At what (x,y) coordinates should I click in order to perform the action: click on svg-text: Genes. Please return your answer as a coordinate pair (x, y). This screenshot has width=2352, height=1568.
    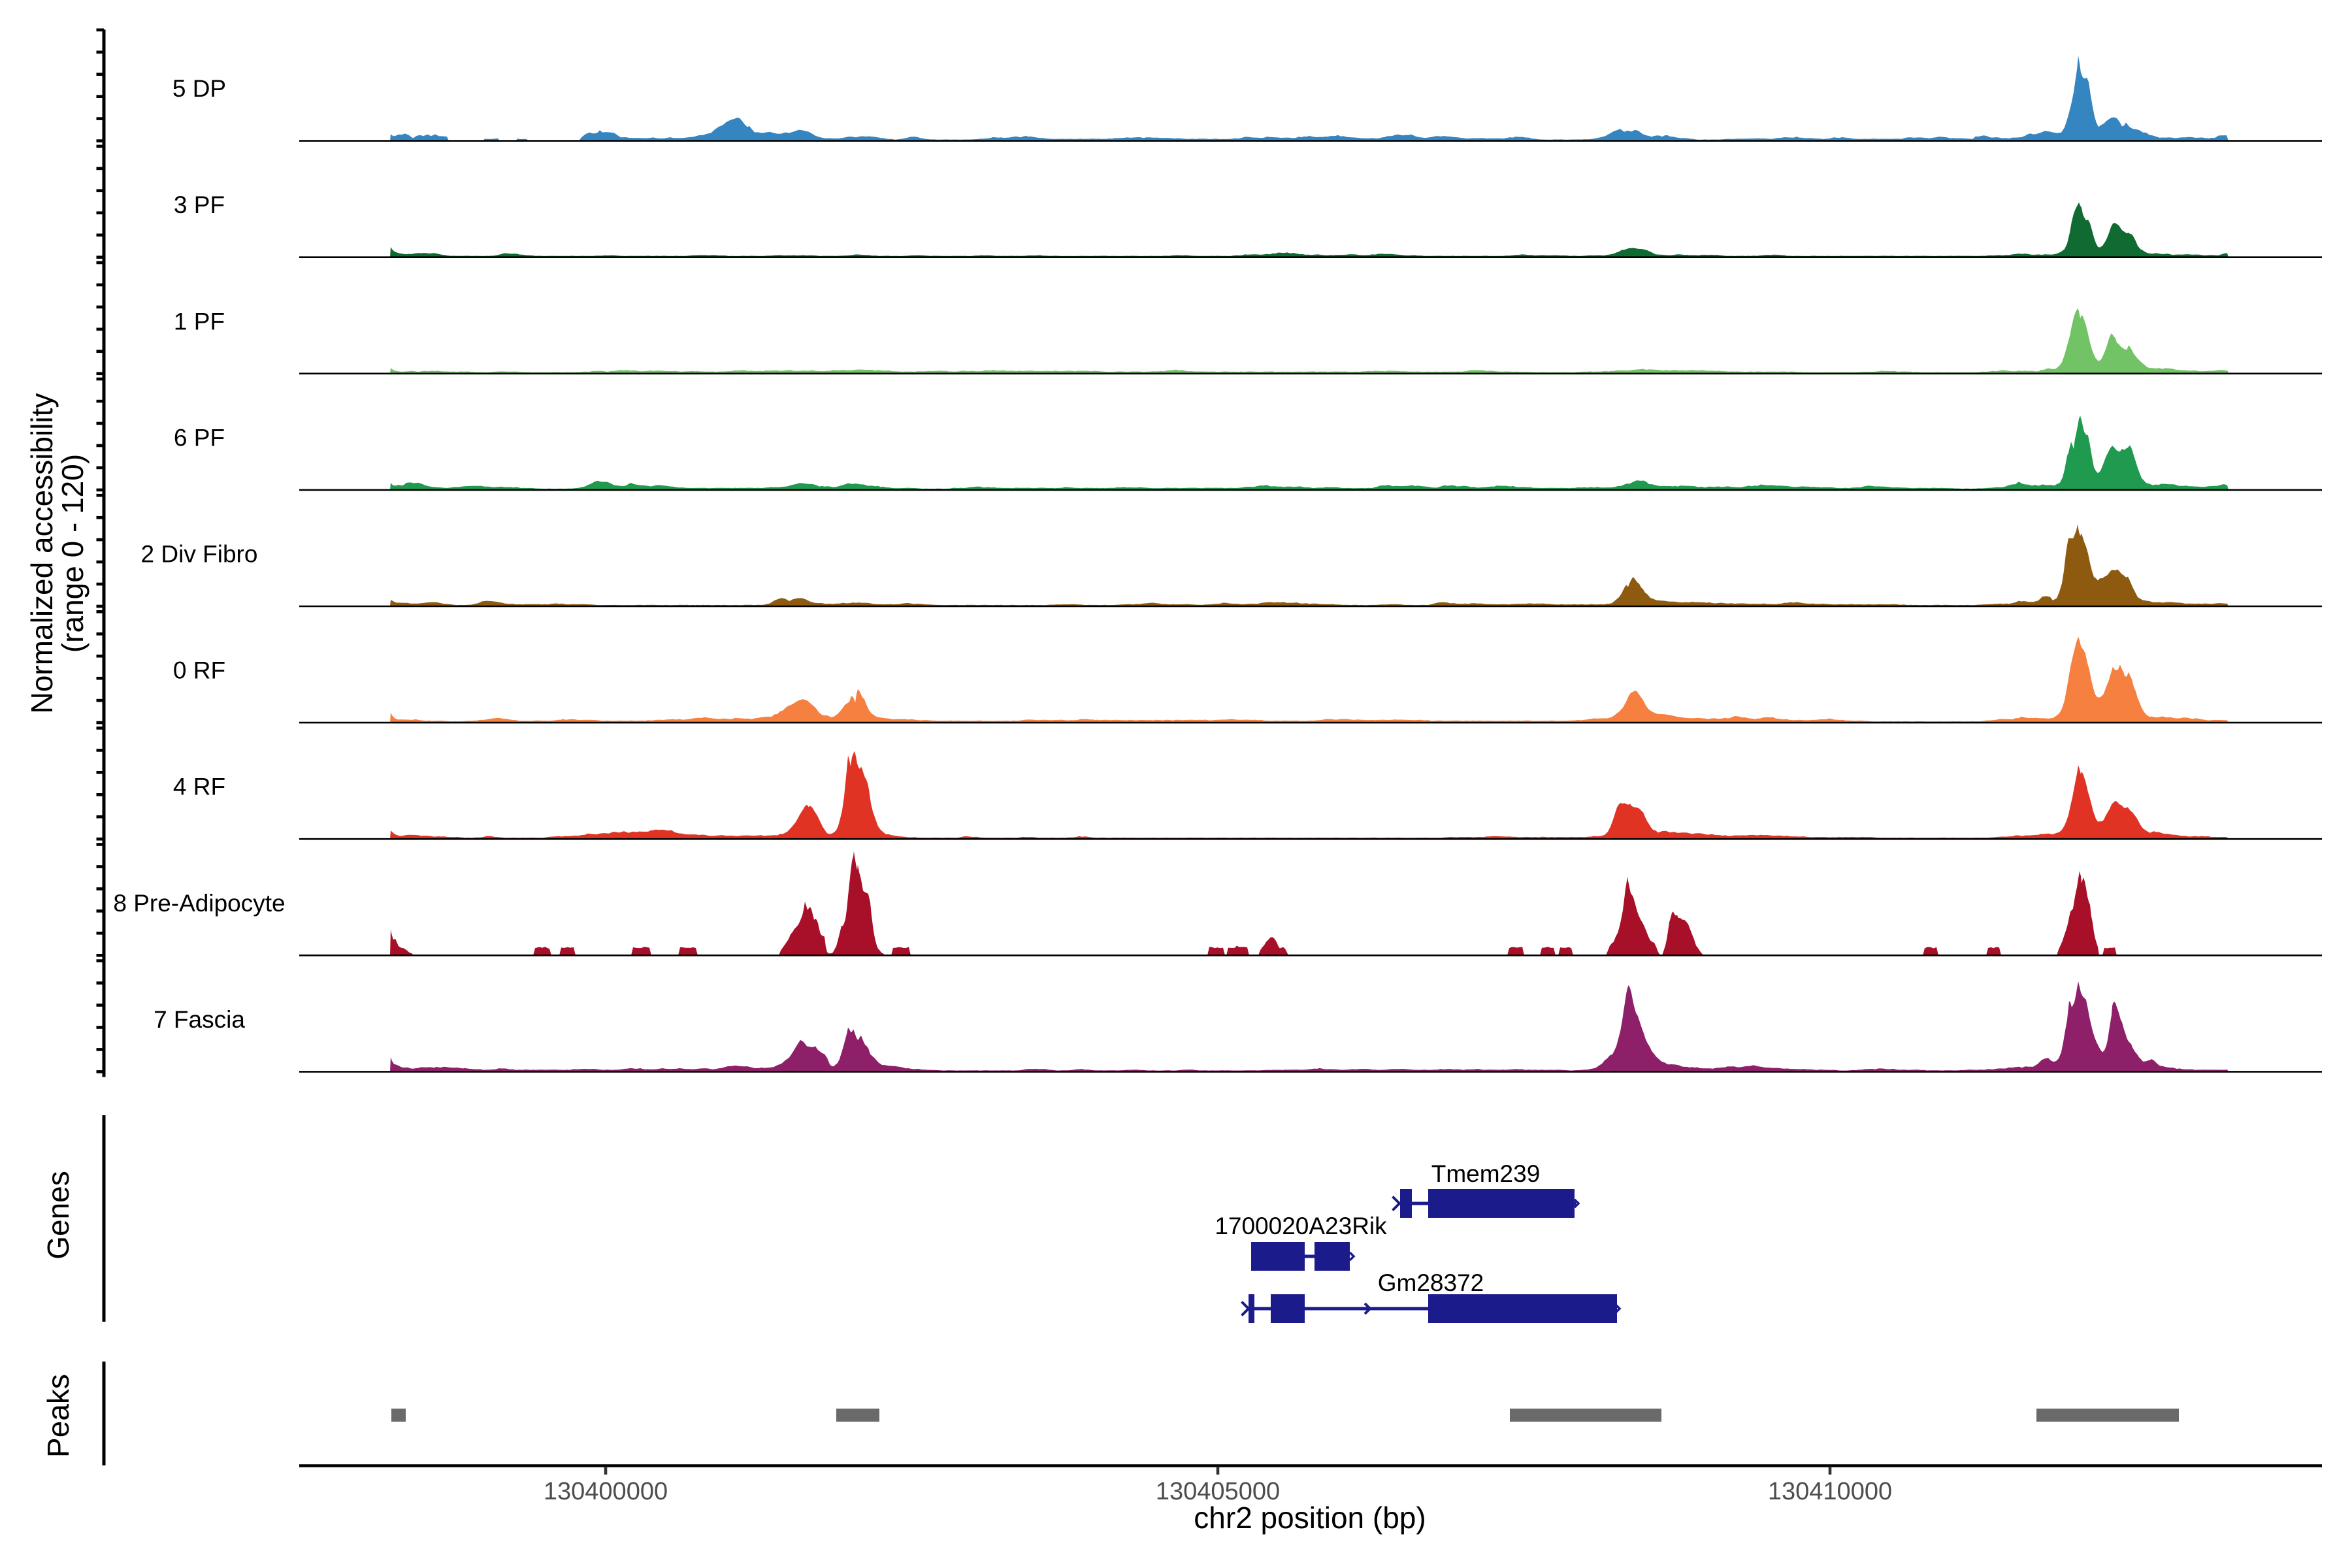
    Looking at the image, I should click on (58, 1215).